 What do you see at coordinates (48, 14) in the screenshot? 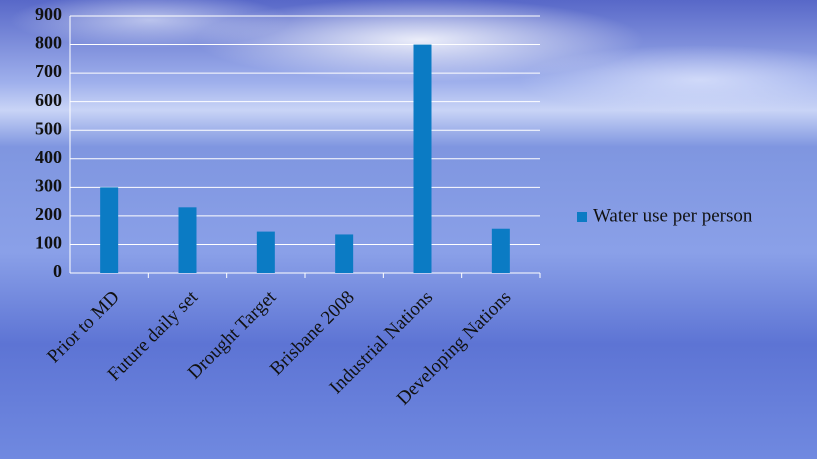
I see `y-tick-label: 900` at bounding box center [48, 14].